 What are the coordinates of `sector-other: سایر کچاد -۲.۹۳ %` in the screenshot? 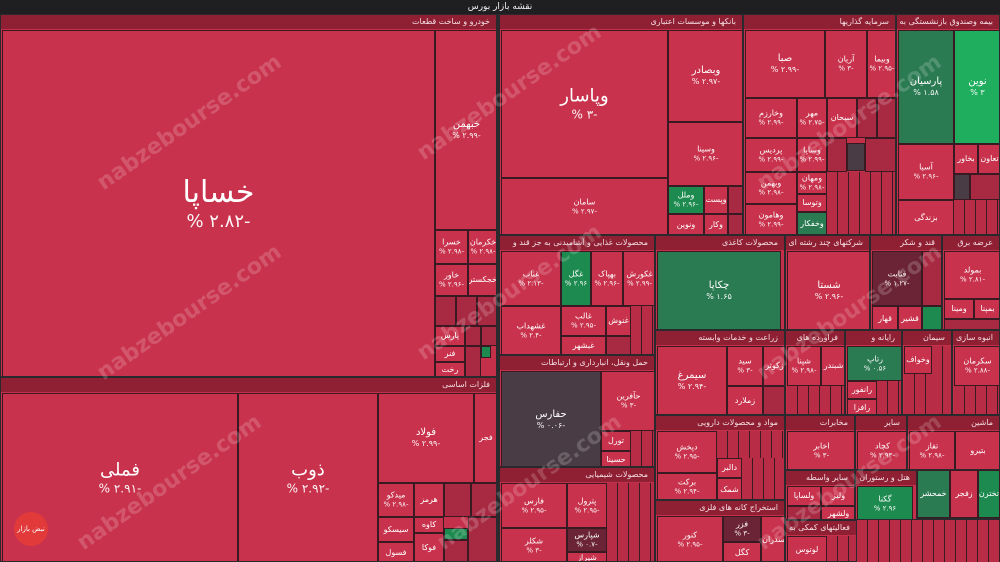 It's located at (881, 442).